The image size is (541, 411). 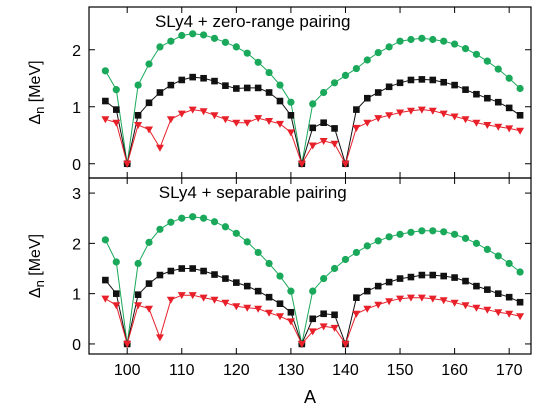 I want to click on panel-title: SLy4 + separable pairing, so click(x=253, y=192).